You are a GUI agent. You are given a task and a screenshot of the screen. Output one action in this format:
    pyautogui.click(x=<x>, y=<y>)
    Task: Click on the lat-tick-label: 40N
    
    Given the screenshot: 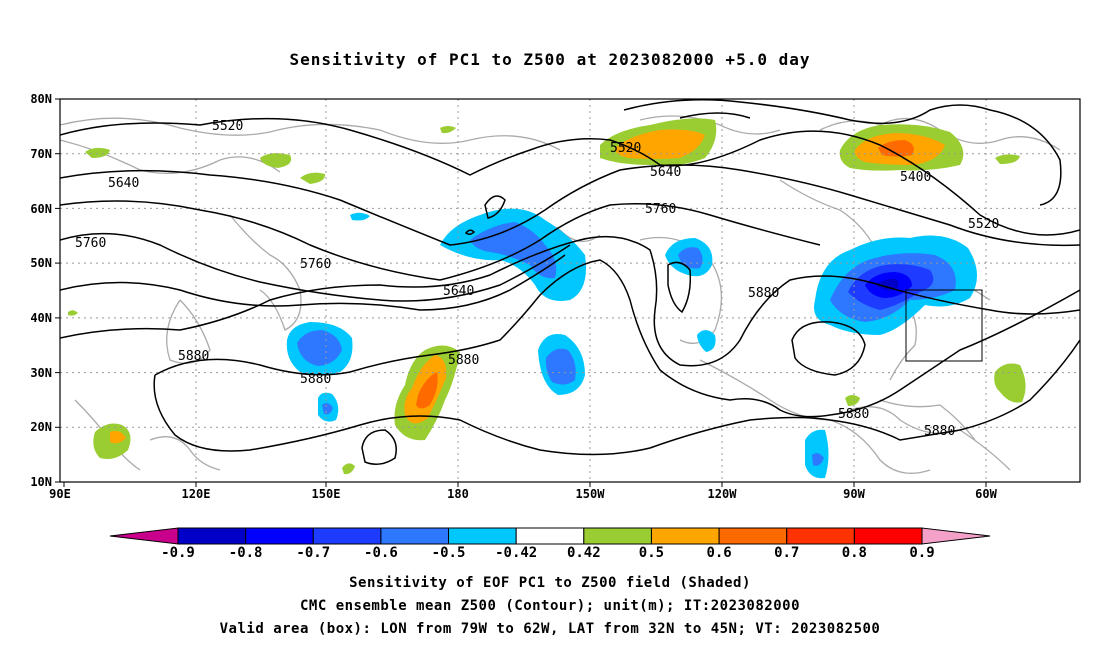 What is the action you would take?
    pyautogui.click(x=41, y=318)
    